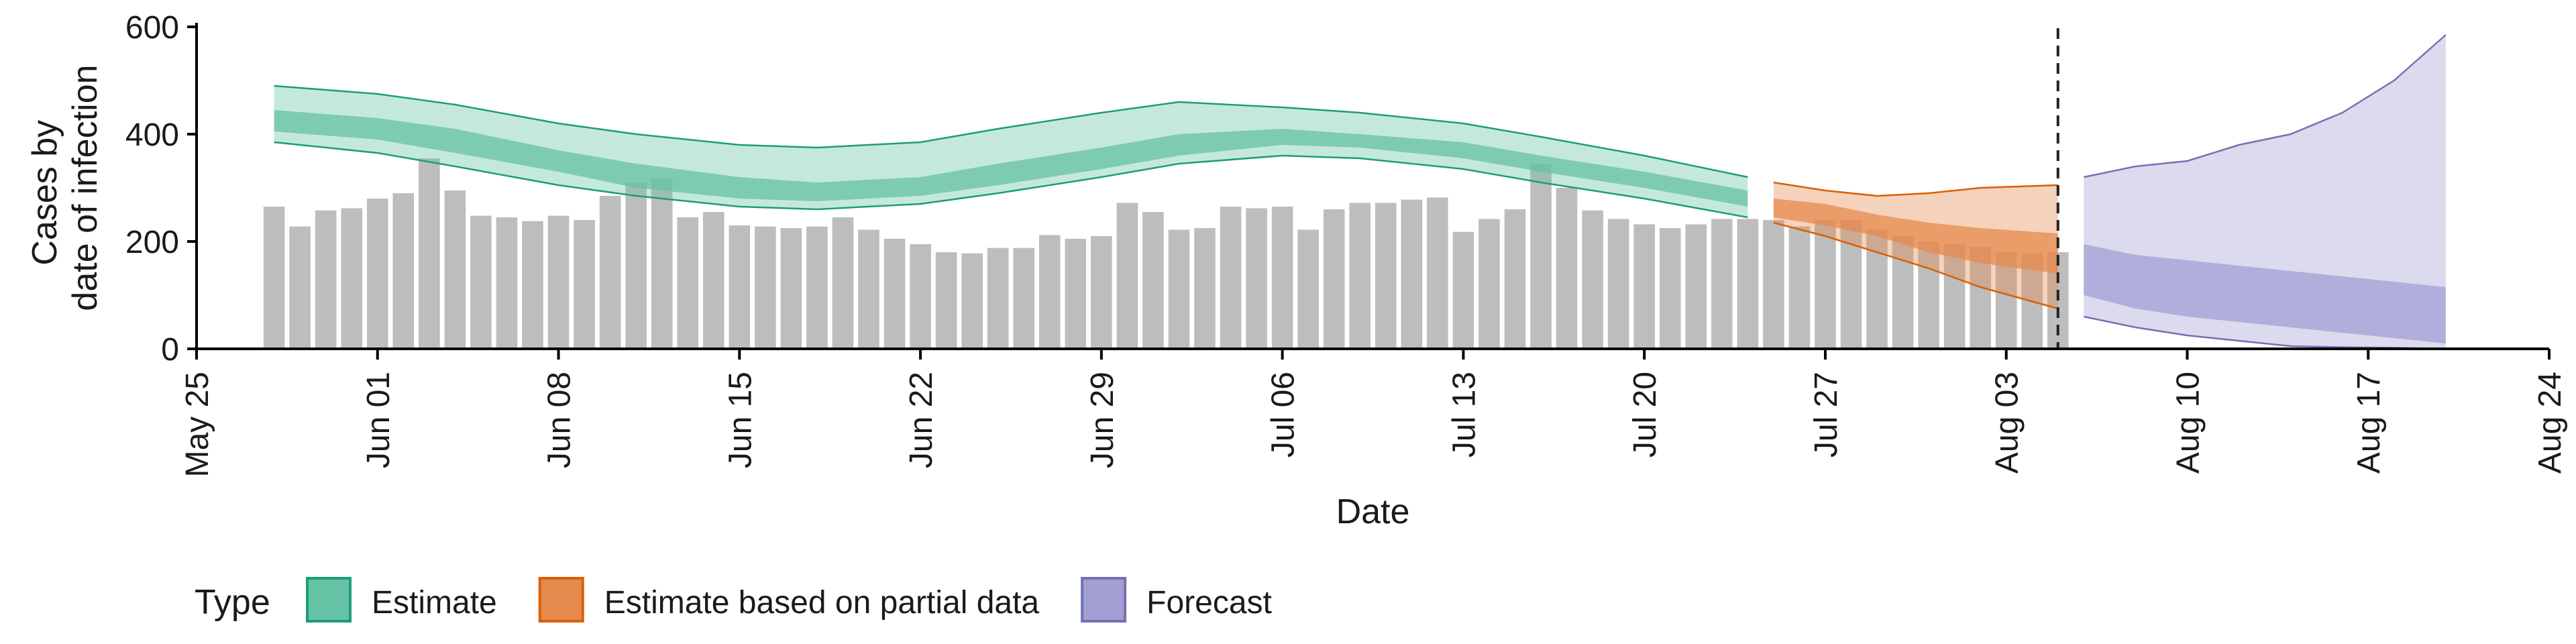 This screenshot has width=2576, height=644. What do you see at coordinates (1915, 236) in the screenshot?
I see `series-1-inner-band` at bounding box center [1915, 236].